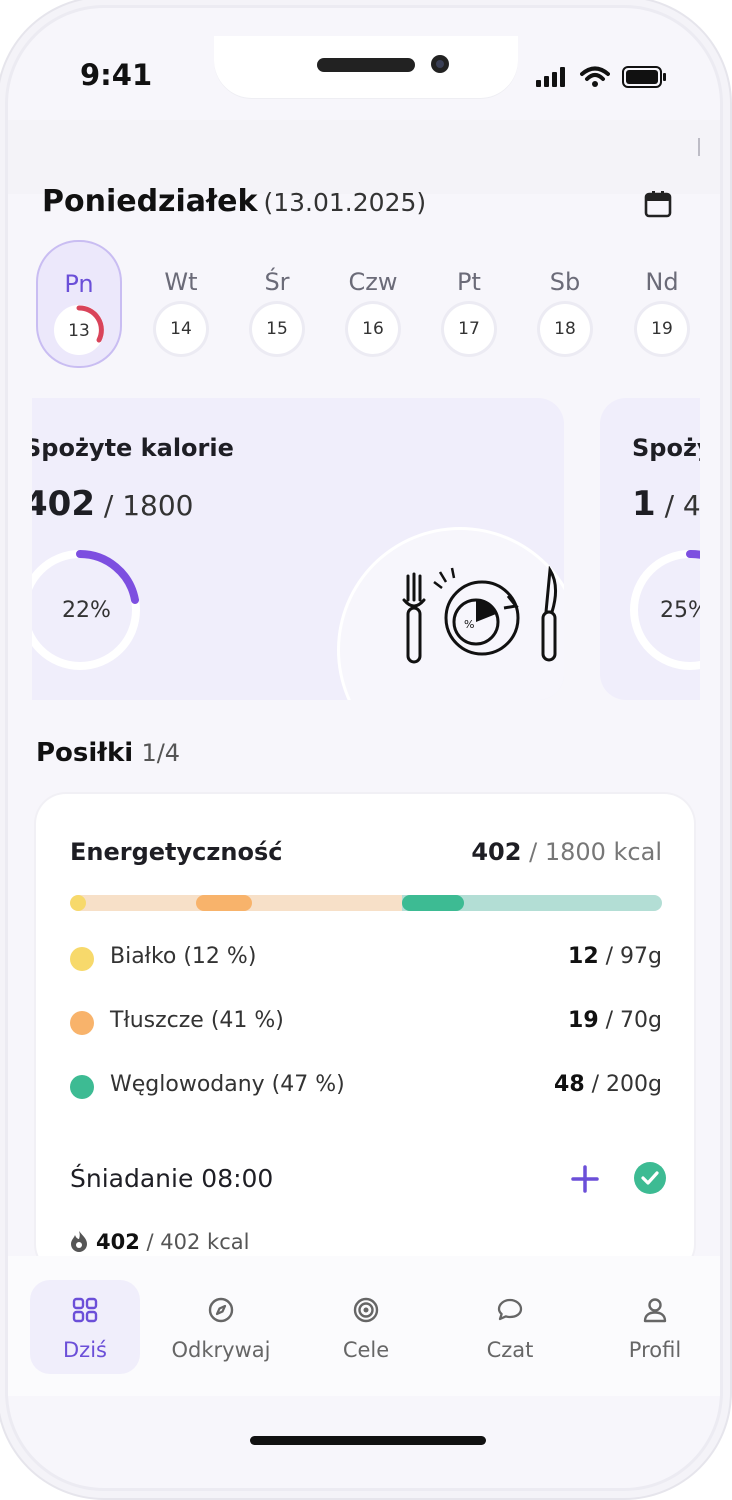 The image size is (732, 1500). Describe the element at coordinates (227, 1084) in the screenshot. I see `macro-name: Węglowodany (47 %)` at that location.